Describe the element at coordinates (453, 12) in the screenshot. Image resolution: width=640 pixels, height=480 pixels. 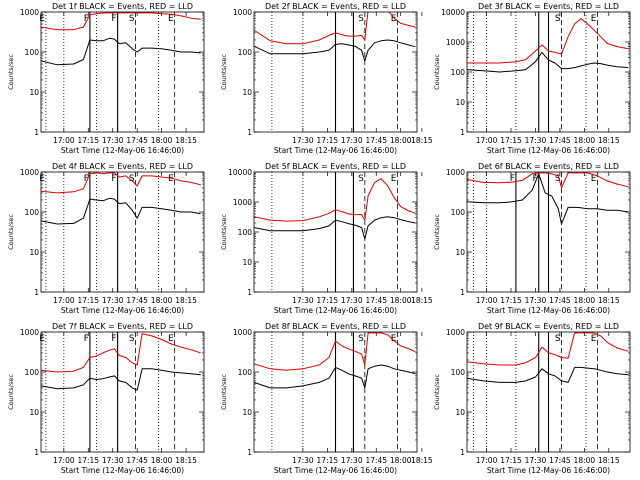
I see `y-tick-label: 10000` at that location.